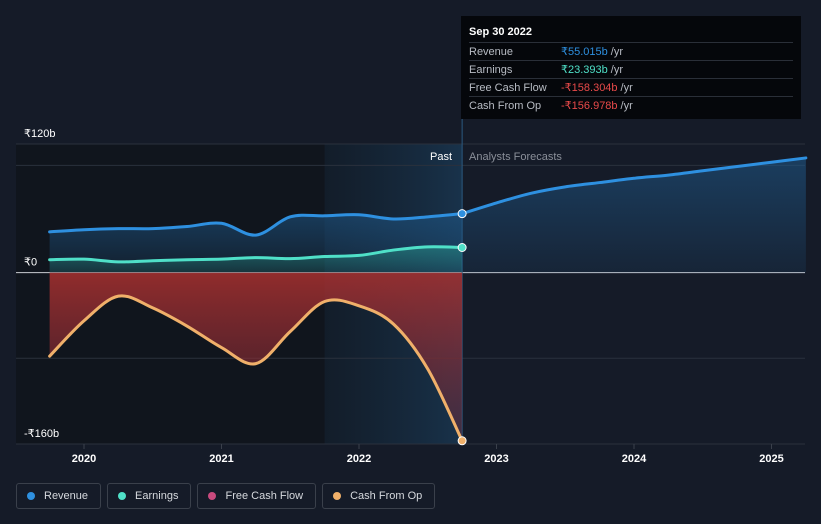 The width and height of the screenshot is (821, 524). Describe the element at coordinates (157, 496) in the screenshot. I see `legend-label: Earnings` at that location.